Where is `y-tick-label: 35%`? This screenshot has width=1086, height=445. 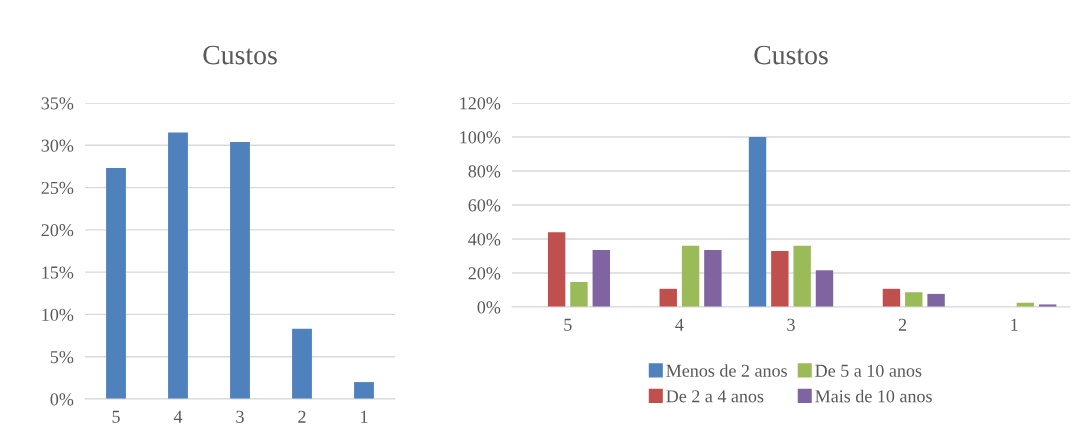 y-tick-label: 35% is located at coordinates (57, 103).